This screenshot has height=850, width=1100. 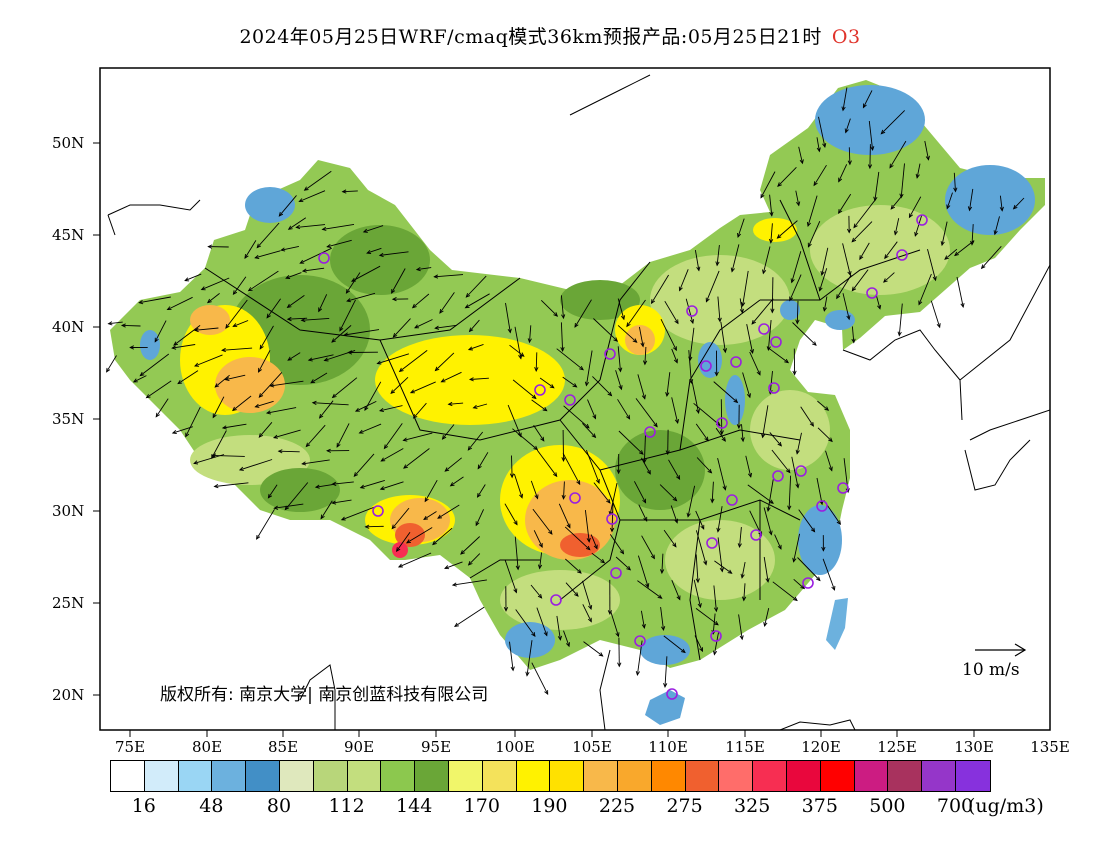 What do you see at coordinates (143, 806) in the screenshot?
I see `colorbar-label: 16` at bounding box center [143, 806].